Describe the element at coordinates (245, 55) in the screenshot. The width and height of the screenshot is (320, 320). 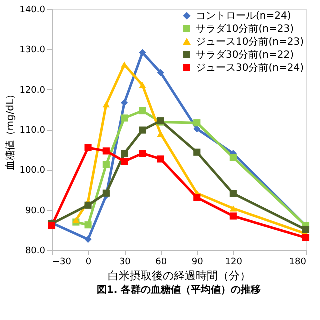
I see `legend-label: サラダ30分前(n=22)` at that location.